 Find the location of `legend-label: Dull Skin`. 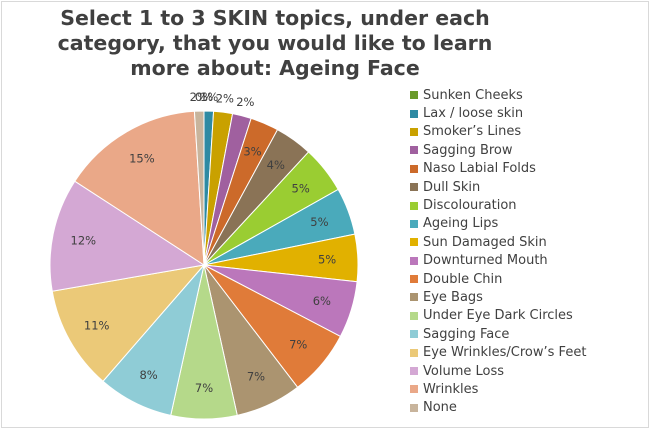

legend-label: Dull Skin is located at coordinates (452, 187).